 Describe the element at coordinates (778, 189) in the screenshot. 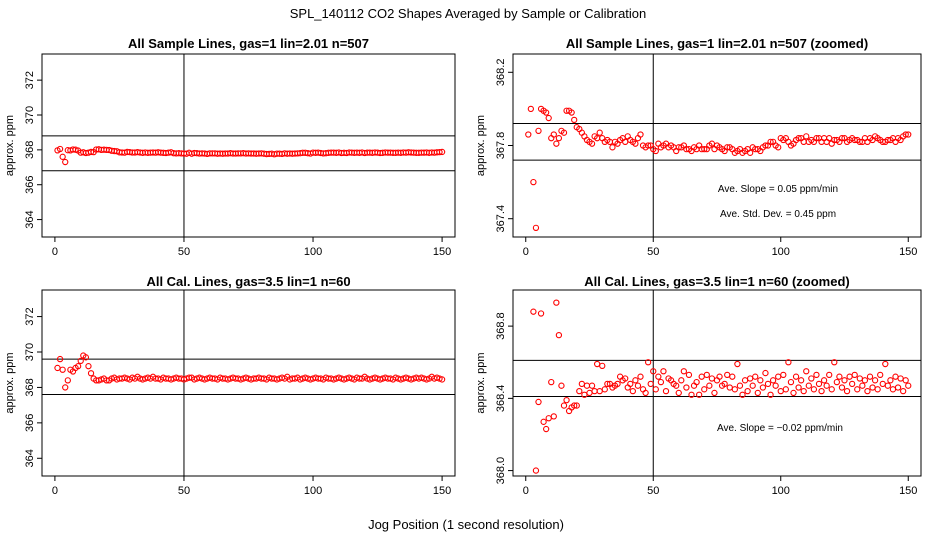

I see `annotation-text: Ave. Slope = 0.05 ppm/min` at that location.